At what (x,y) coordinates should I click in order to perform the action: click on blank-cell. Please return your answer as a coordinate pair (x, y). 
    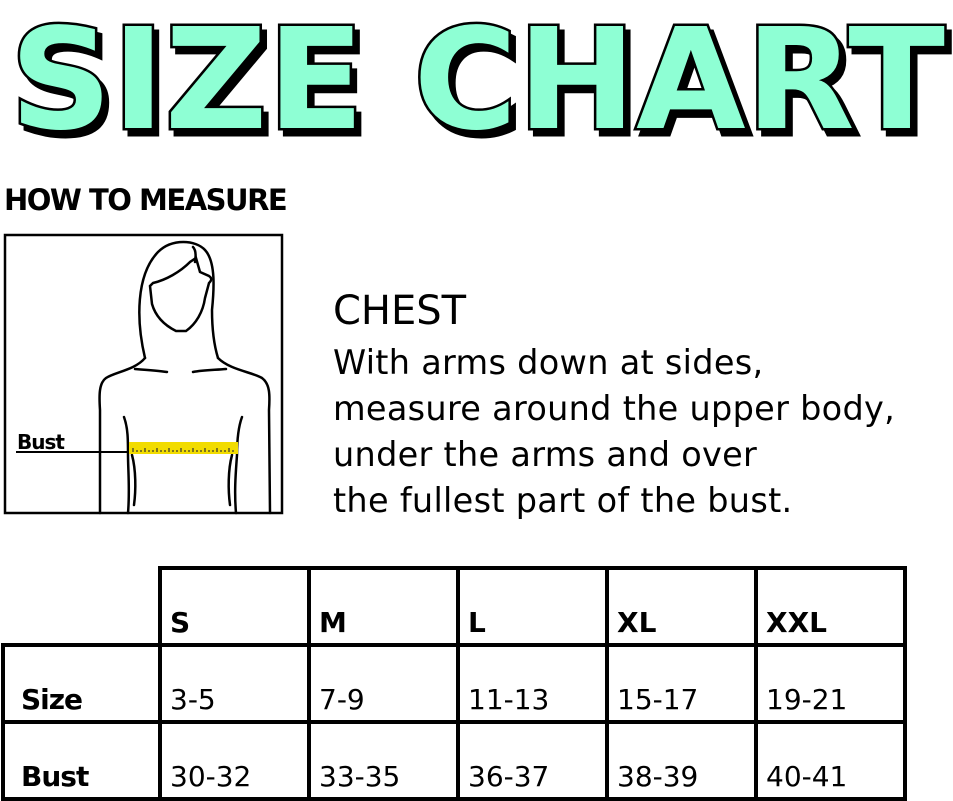
    Looking at the image, I should click on (82, 607).